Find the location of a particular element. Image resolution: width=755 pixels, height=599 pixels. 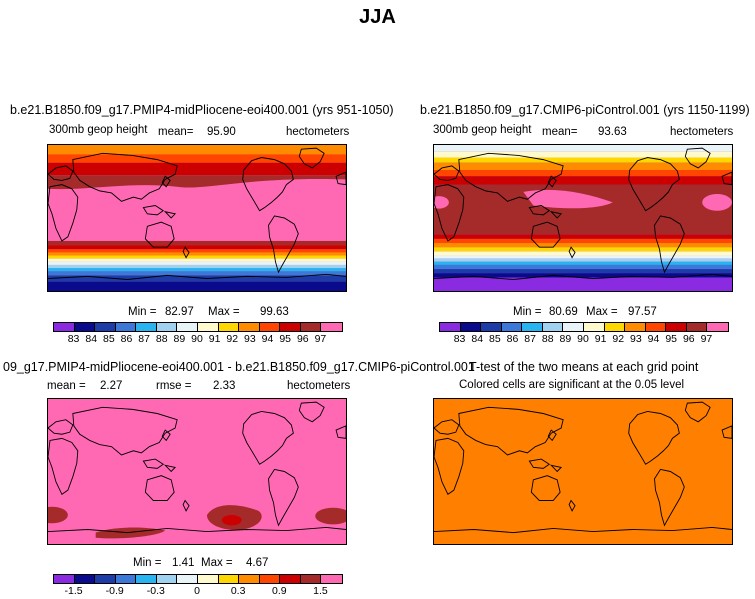

mean-label-bottom-left: mean = is located at coordinates (66, 386).